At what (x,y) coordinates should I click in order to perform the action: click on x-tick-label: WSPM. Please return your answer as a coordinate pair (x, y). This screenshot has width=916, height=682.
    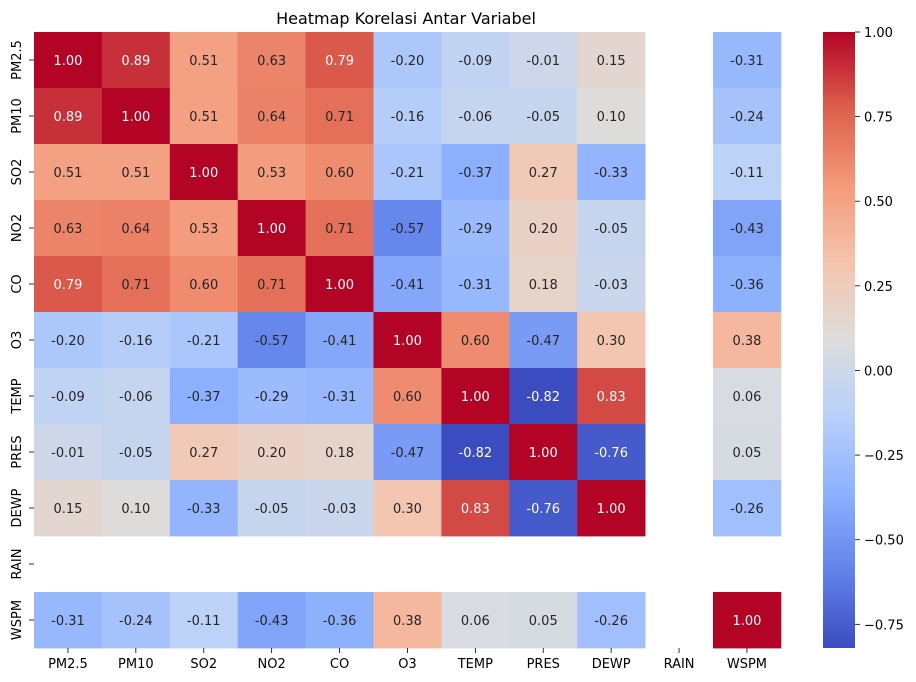
    Looking at the image, I should click on (747, 664).